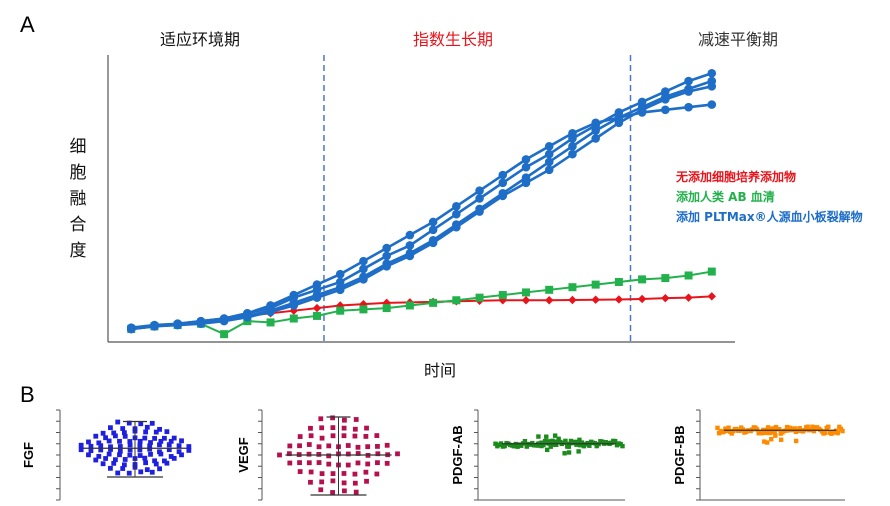 The height and width of the screenshot is (506, 890). Describe the element at coordinates (243, 454) in the screenshot. I see `mini-chart-label: VEGF` at that location.